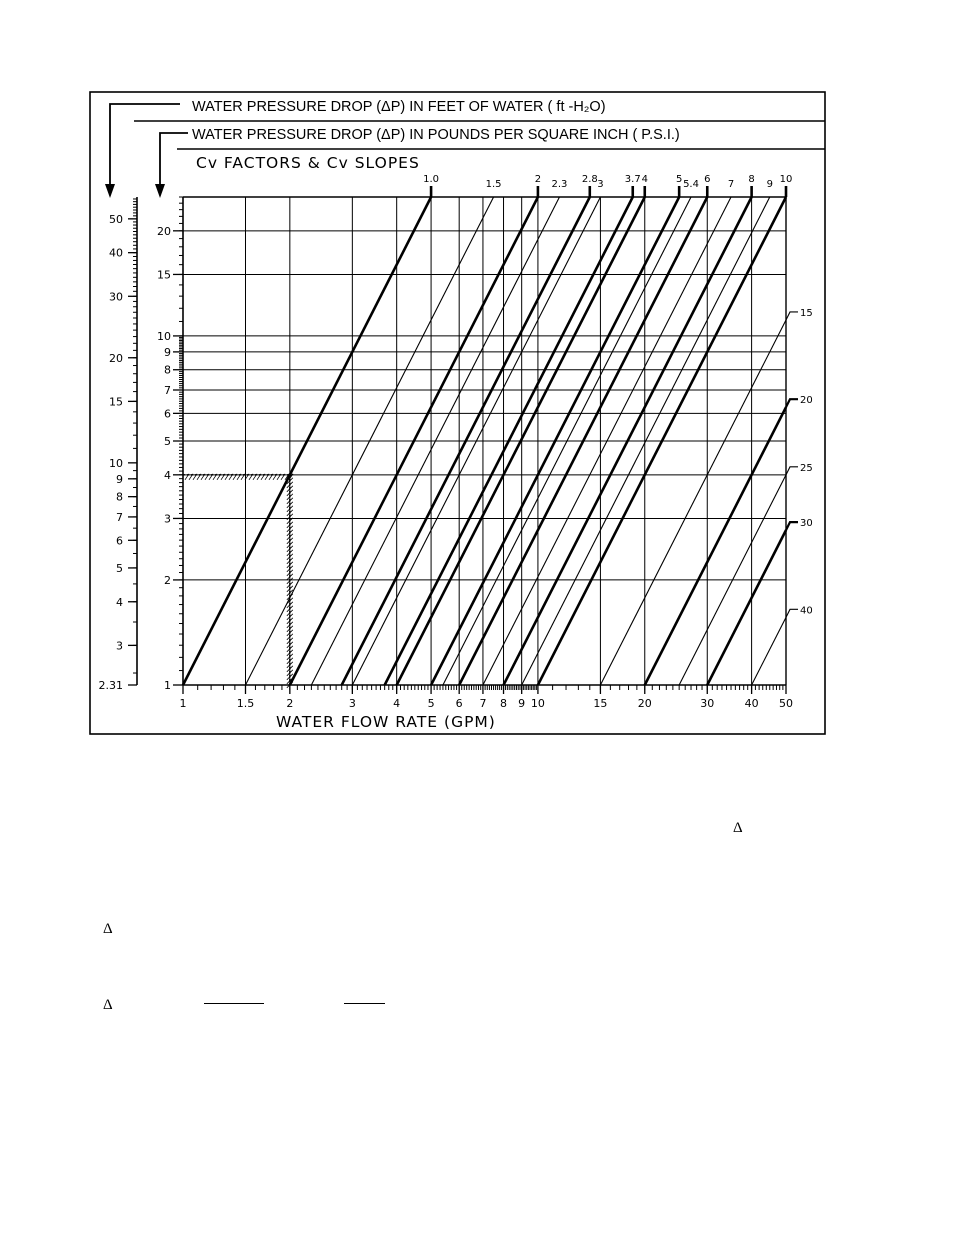 The image size is (954, 1235). What do you see at coordinates (289, 703) in the screenshot?
I see `x-tick-label-2: 2` at bounding box center [289, 703].